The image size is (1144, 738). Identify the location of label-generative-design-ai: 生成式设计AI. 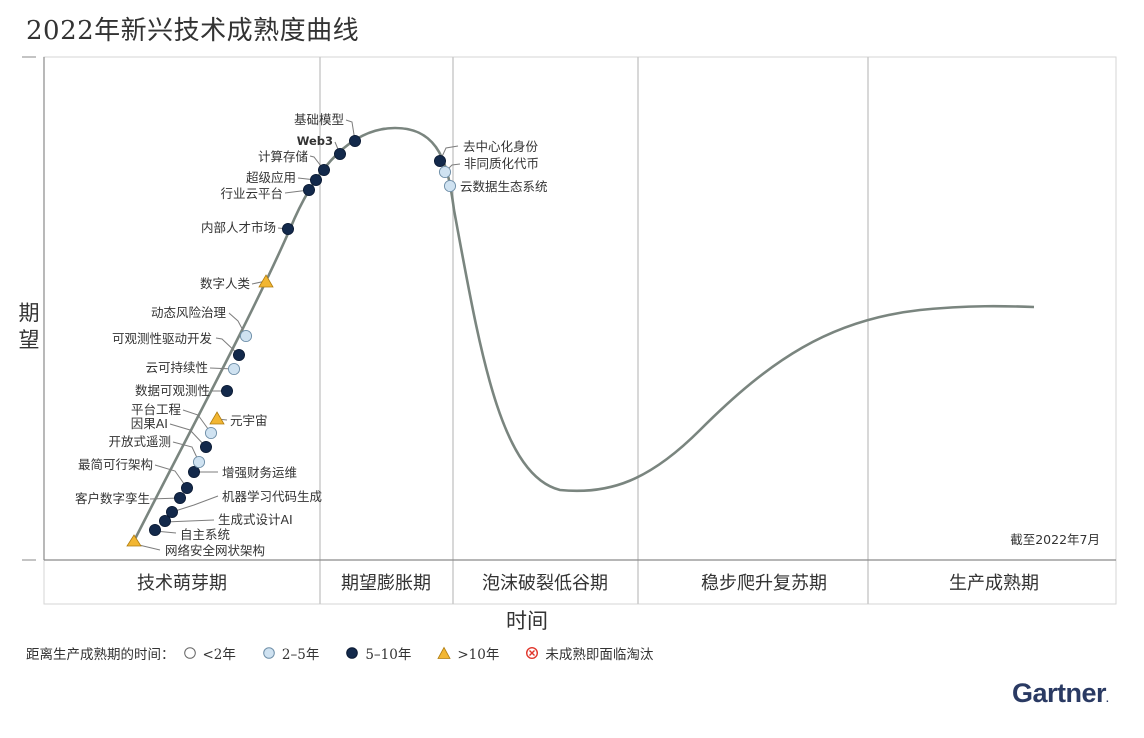
(255, 519).